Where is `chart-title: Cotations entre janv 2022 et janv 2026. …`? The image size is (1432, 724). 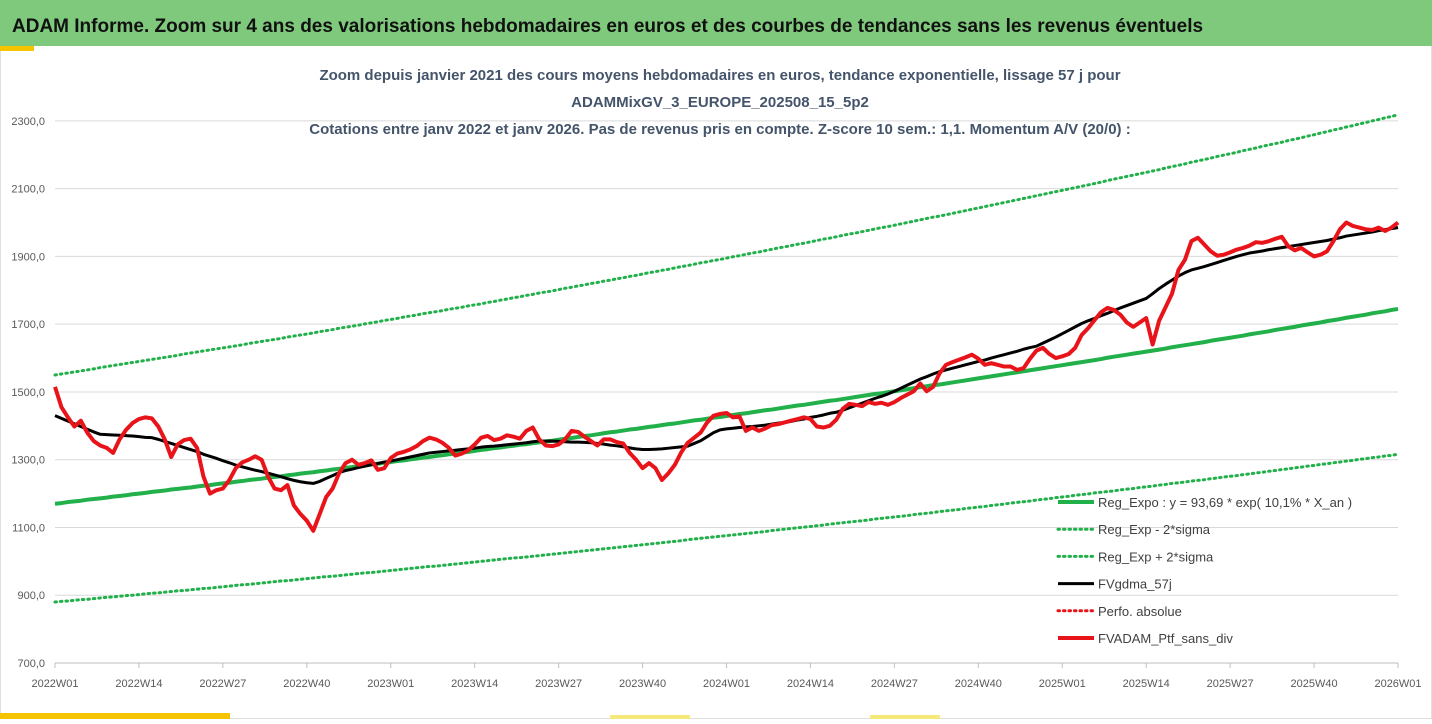 chart-title: Cotations entre janv 2022 et janv 2026. … is located at coordinates (719, 129).